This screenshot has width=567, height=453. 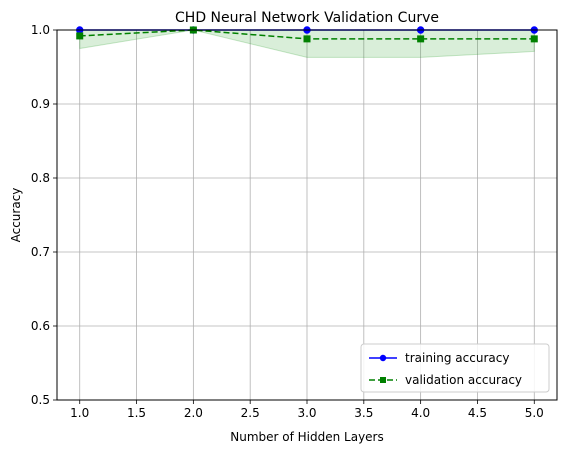 I want to click on x-tick-label: 2.0, so click(x=193, y=413).